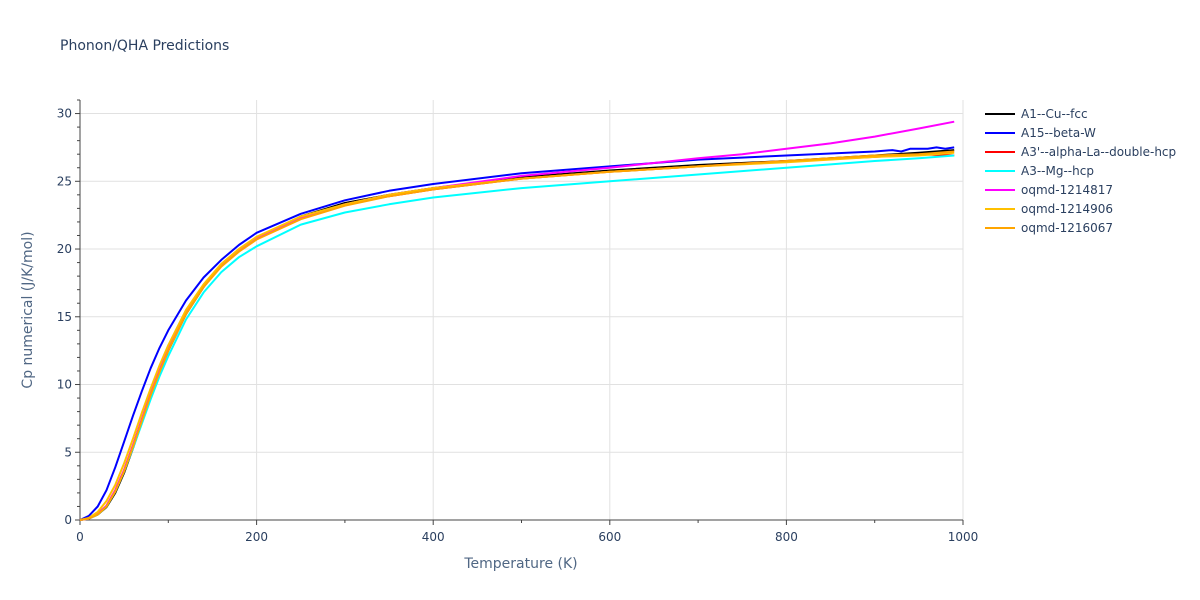 This screenshot has width=1200, height=600. I want to click on x-tick-label: 800, so click(786, 537).